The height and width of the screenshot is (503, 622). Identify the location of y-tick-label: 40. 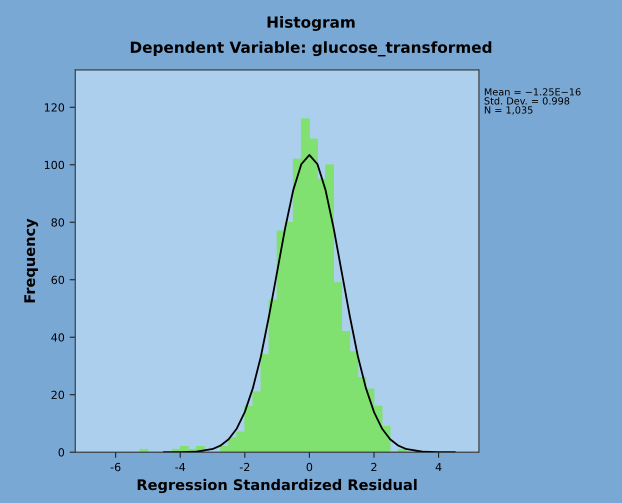
(57, 337).